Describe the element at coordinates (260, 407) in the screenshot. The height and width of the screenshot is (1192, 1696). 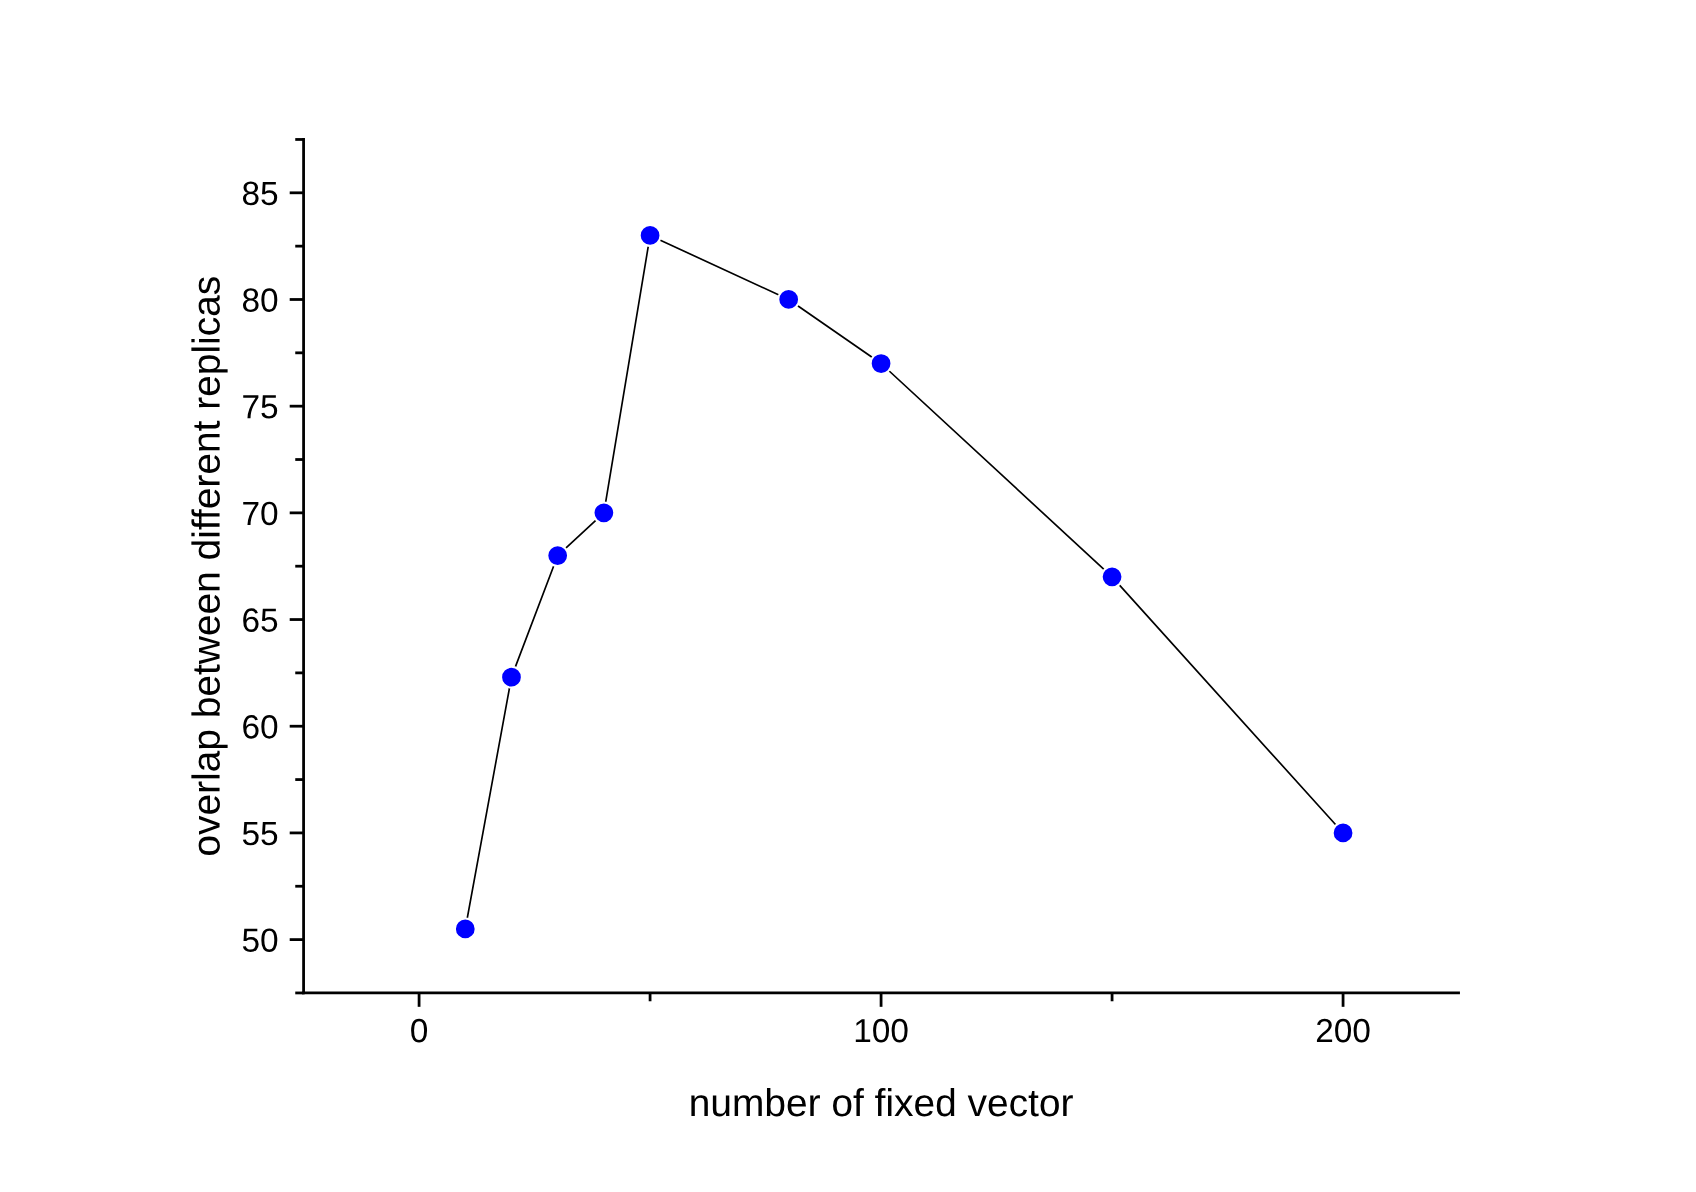
I see `y-tick-label: 75` at that location.